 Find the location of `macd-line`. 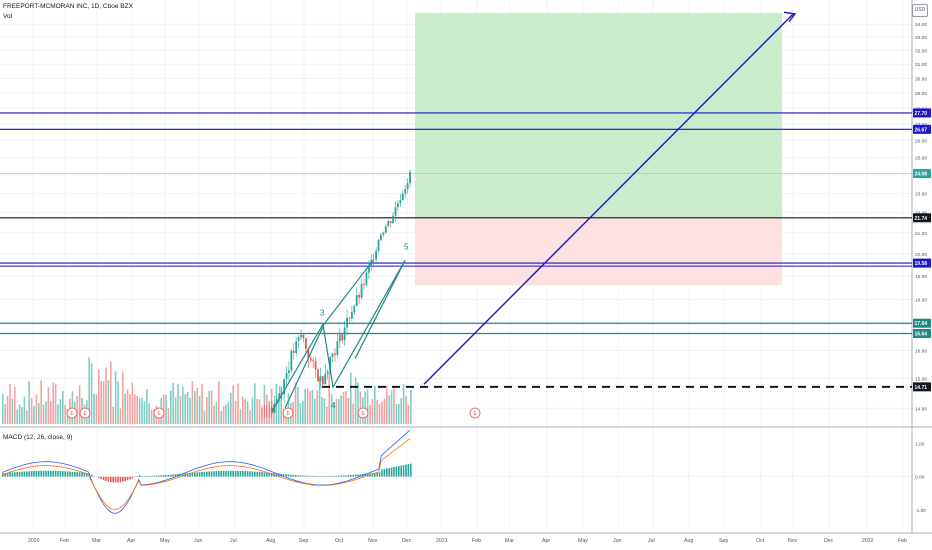

macd-line is located at coordinates (206, 471).